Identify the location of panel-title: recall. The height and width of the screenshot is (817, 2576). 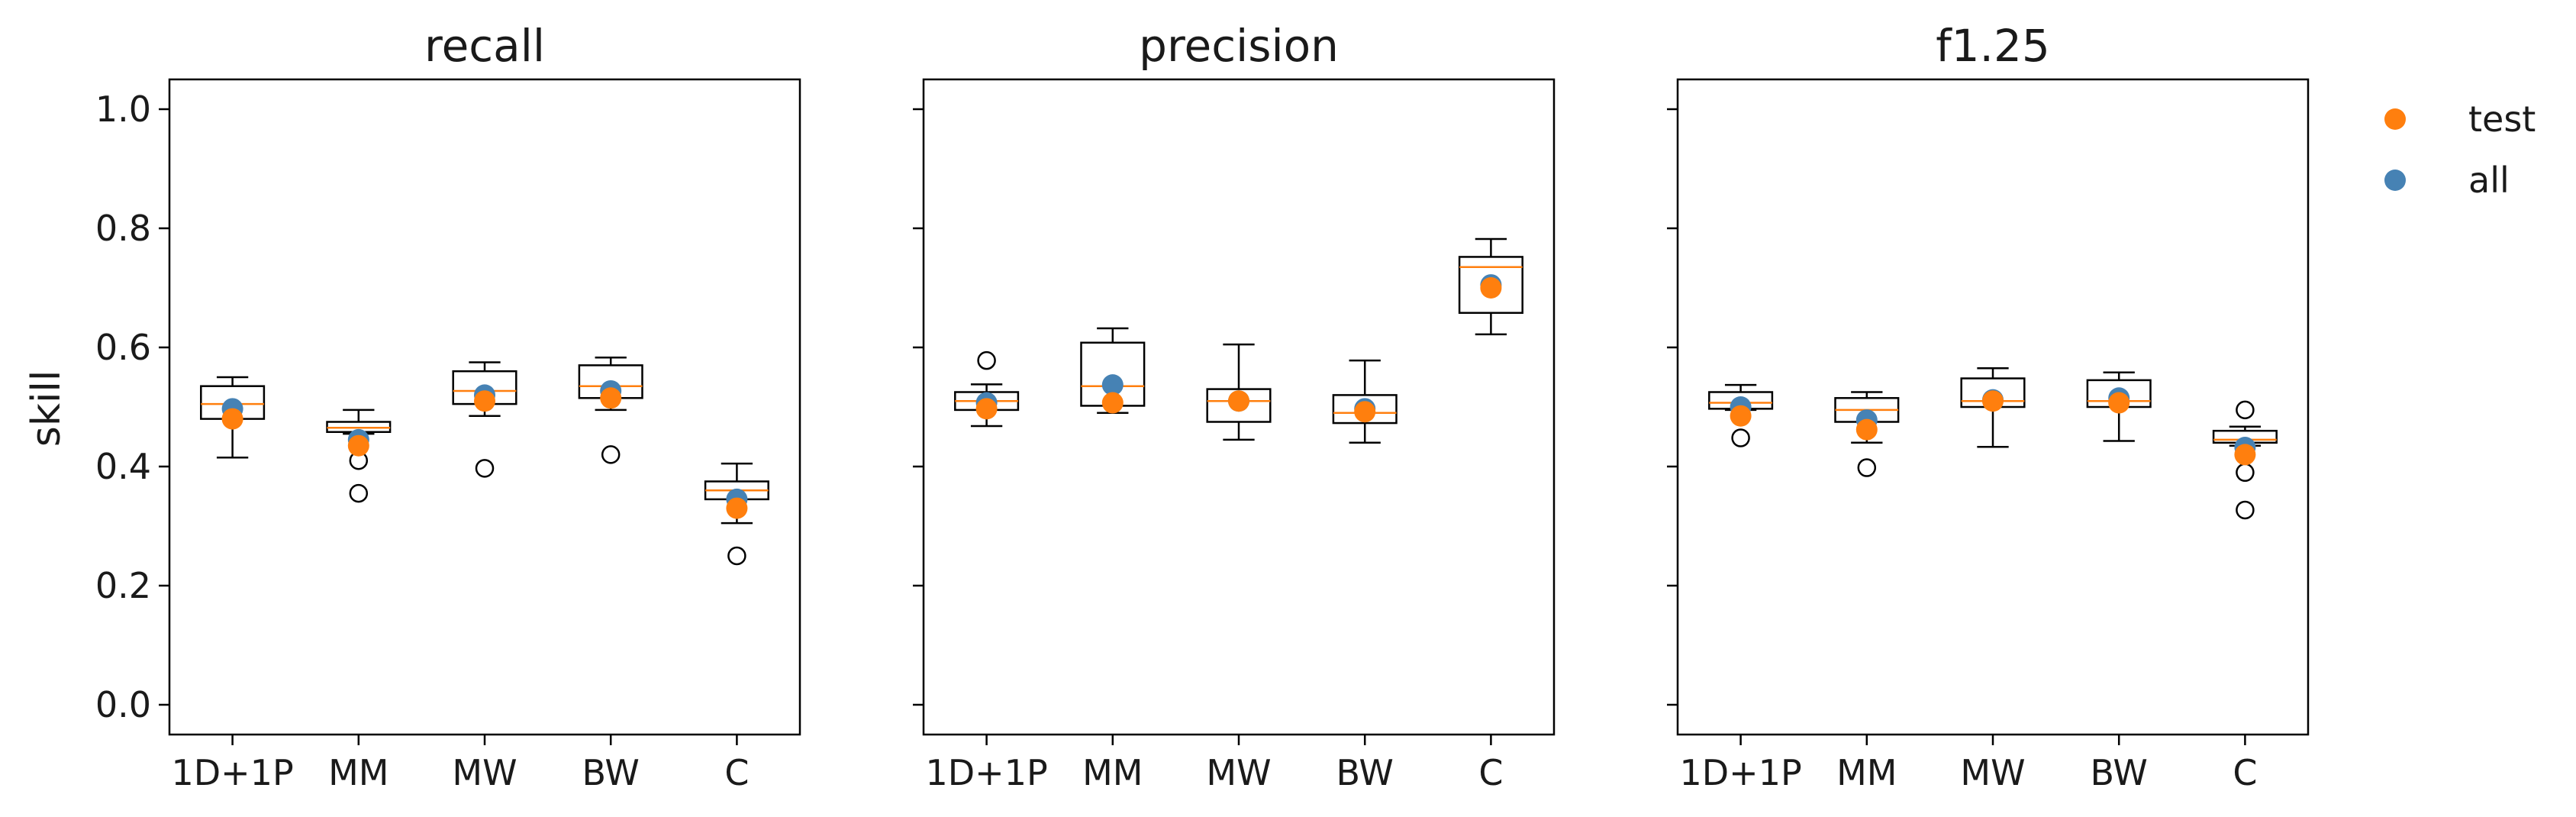
(485, 46).